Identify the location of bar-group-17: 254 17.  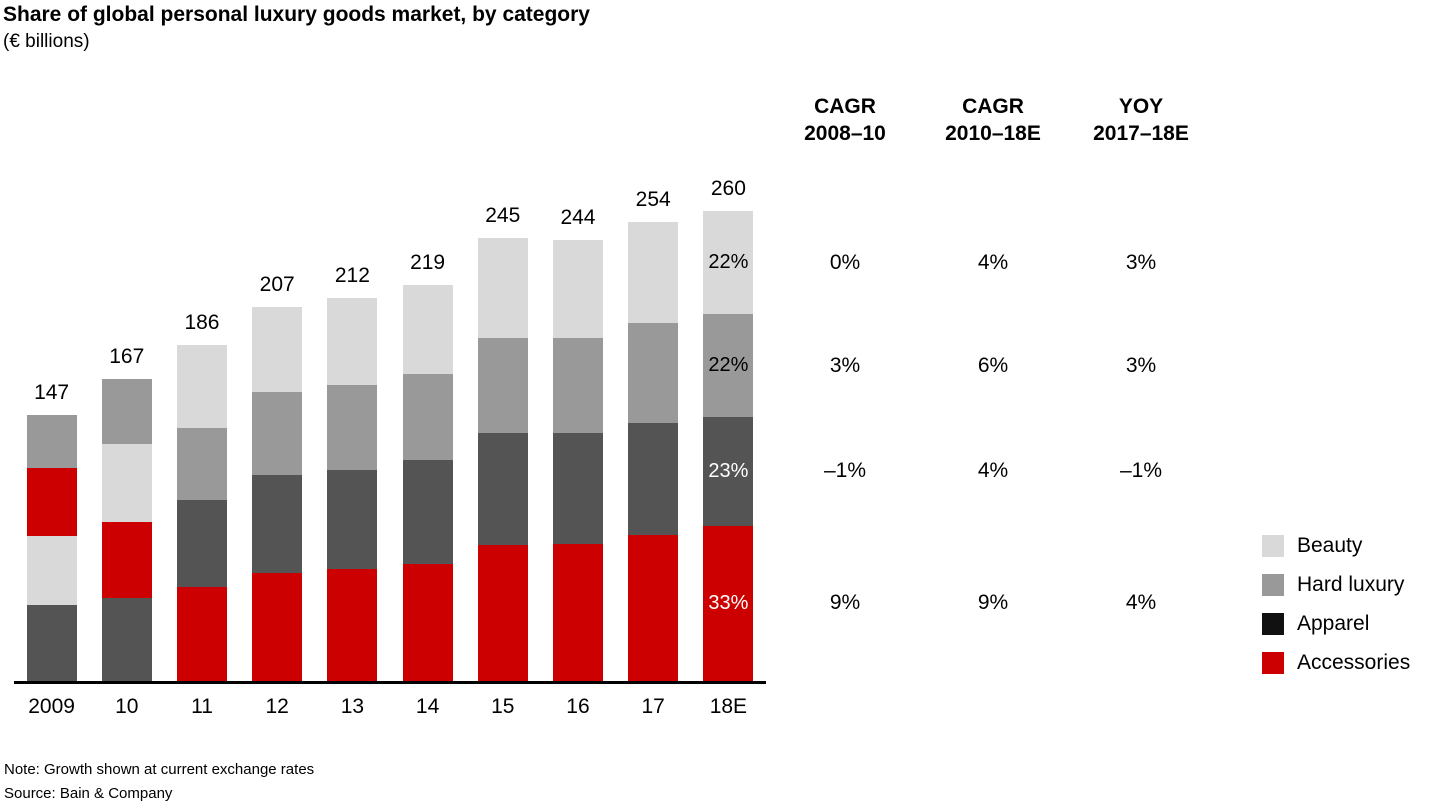
(653, 453).